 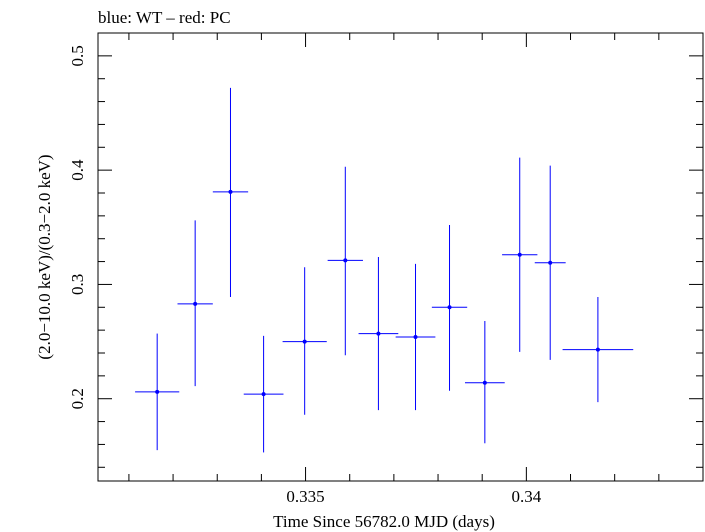 I want to click on y-tick-label: 0.3, so click(x=77, y=284).